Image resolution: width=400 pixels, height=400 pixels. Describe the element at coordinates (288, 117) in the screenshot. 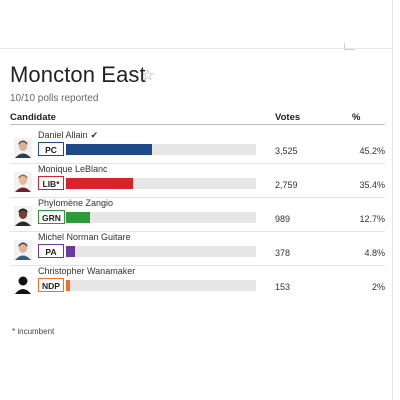

I see `column-header-votes: Votes` at that location.